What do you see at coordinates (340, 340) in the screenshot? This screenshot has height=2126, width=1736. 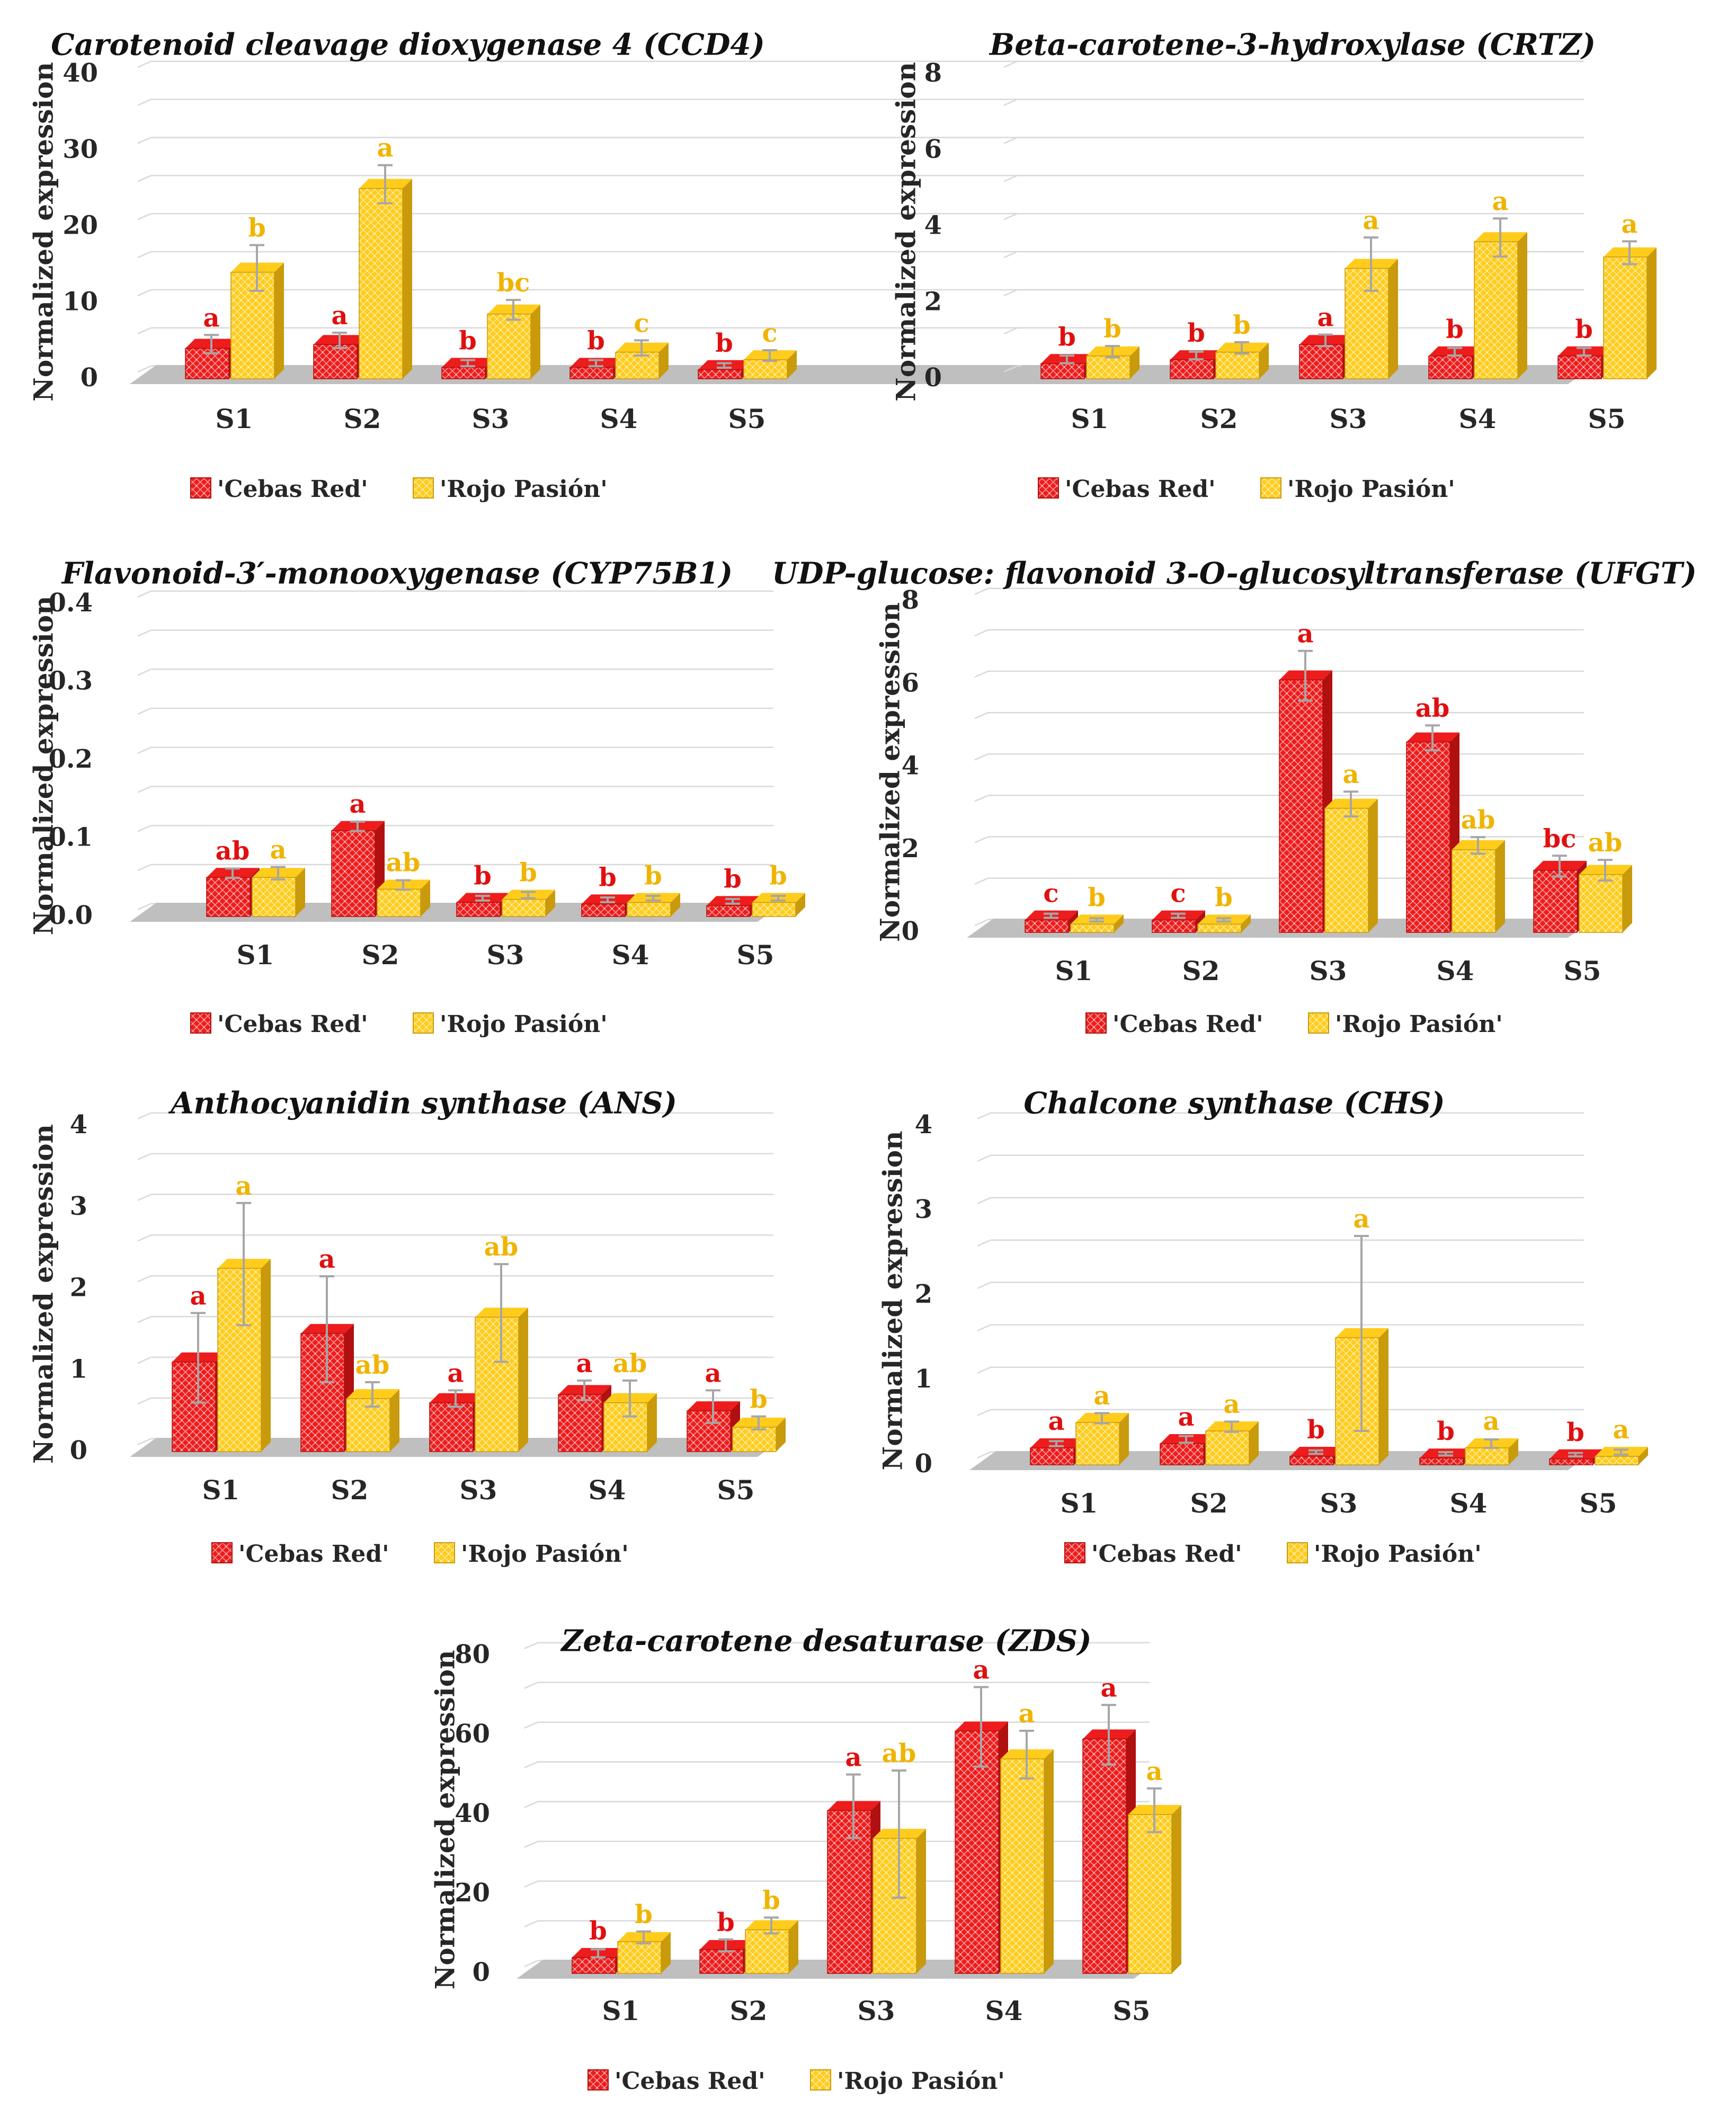 I see `bar-cebas-red-s2: a` at bounding box center [340, 340].